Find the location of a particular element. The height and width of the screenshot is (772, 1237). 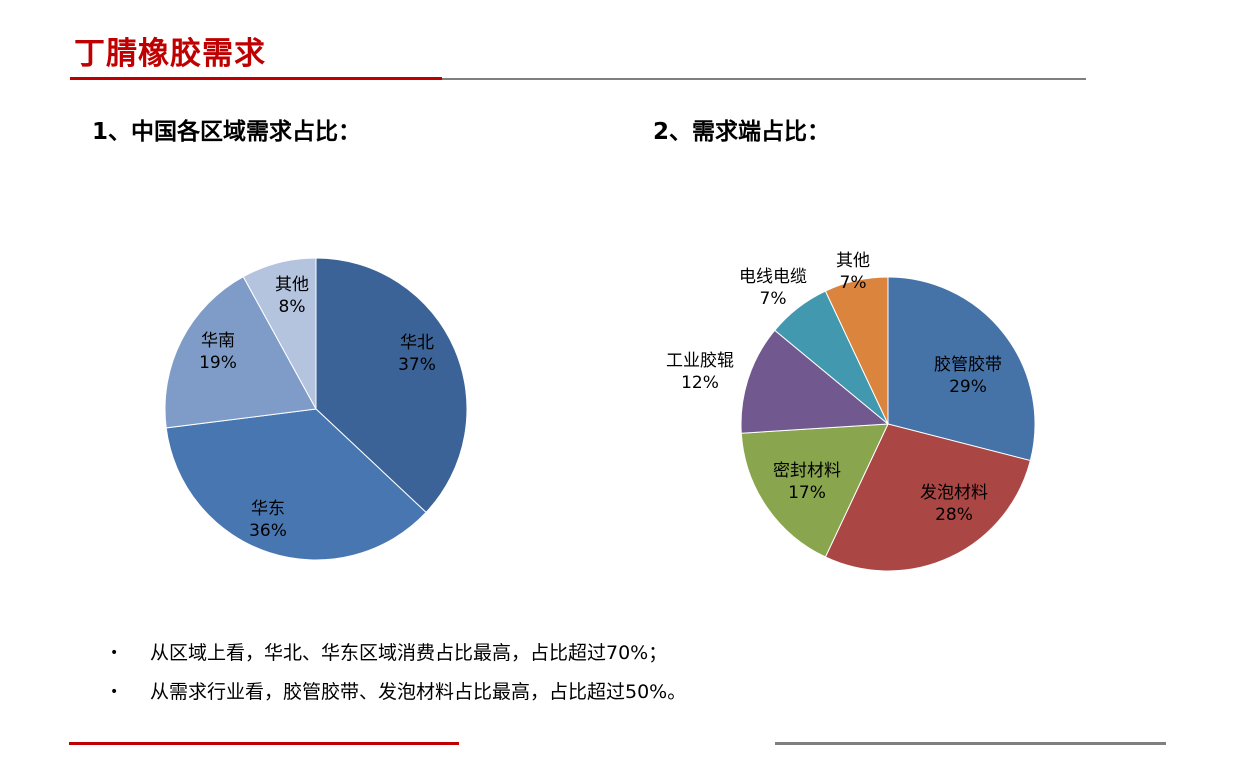

slice-value-label: 28% is located at coordinates (954, 515).